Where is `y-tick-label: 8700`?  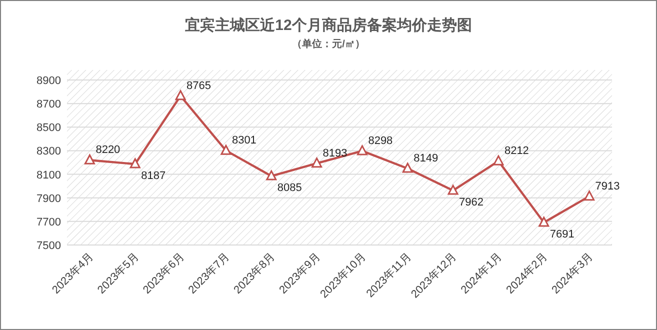
y-tick-label: 8700 is located at coordinates (48, 104).